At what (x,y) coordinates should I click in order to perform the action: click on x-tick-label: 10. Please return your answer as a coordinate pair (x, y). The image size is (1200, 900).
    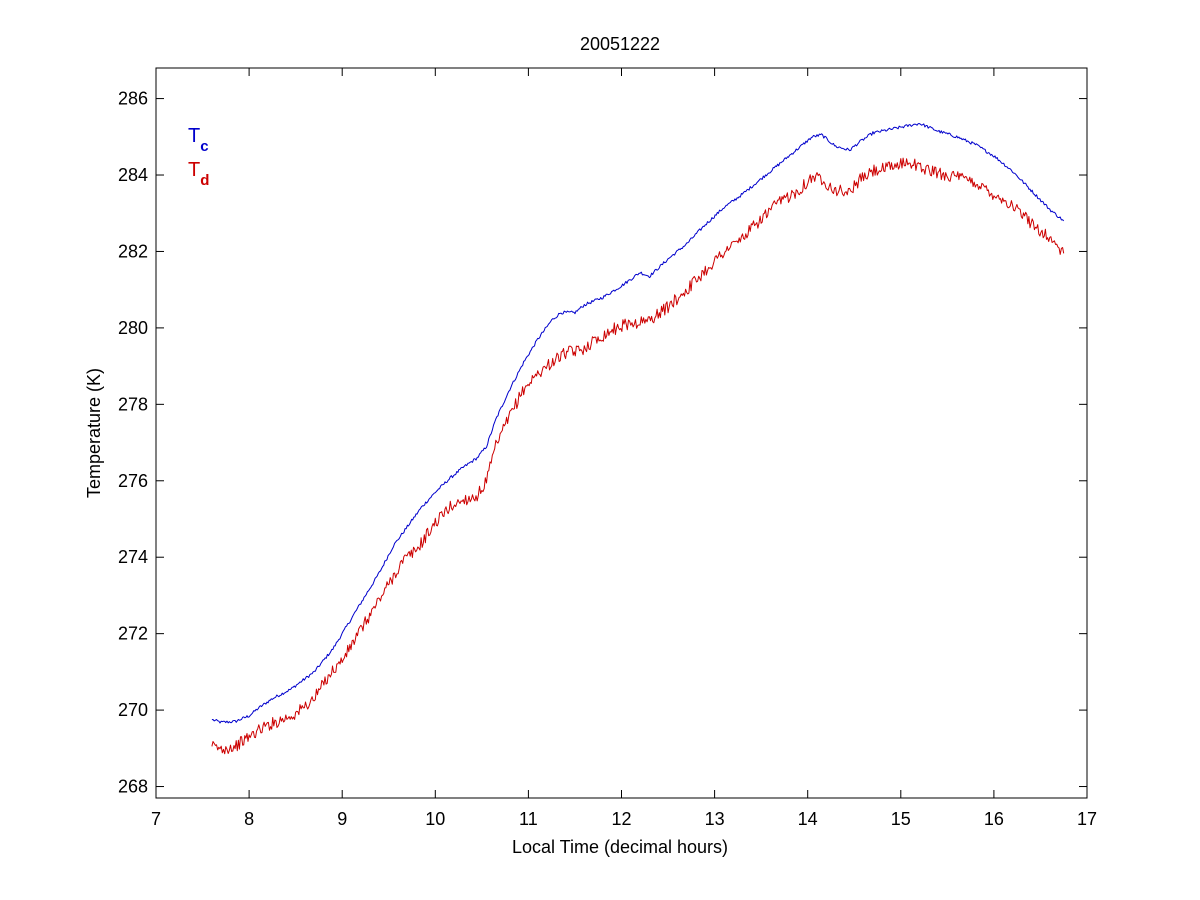
    Looking at the image, I should click on (435, 819).